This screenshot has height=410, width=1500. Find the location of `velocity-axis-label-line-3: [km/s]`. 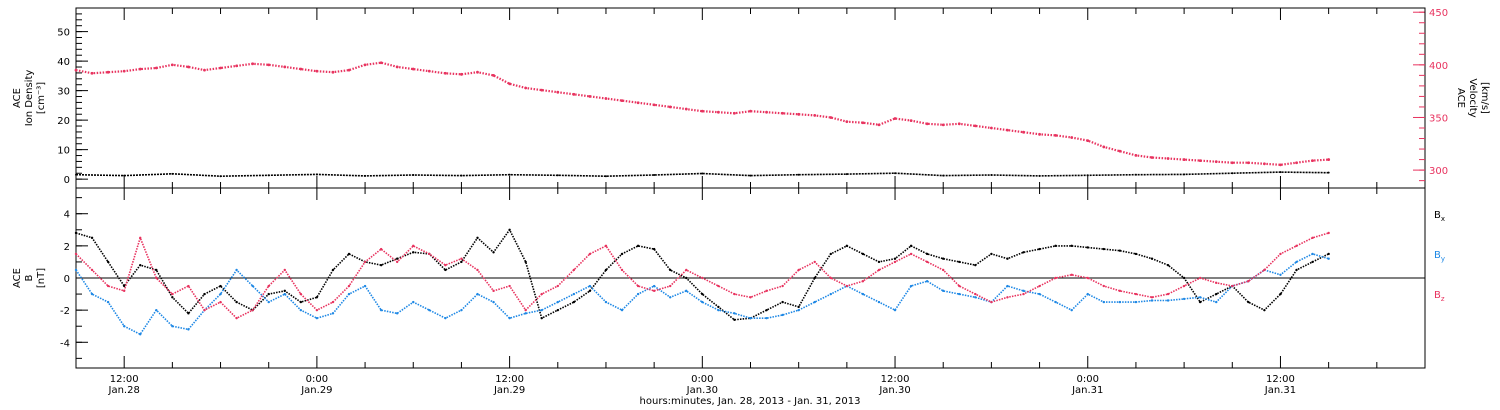

velocity-axis-label-line-3: [km/s] is located at coordinates (1484, 98).